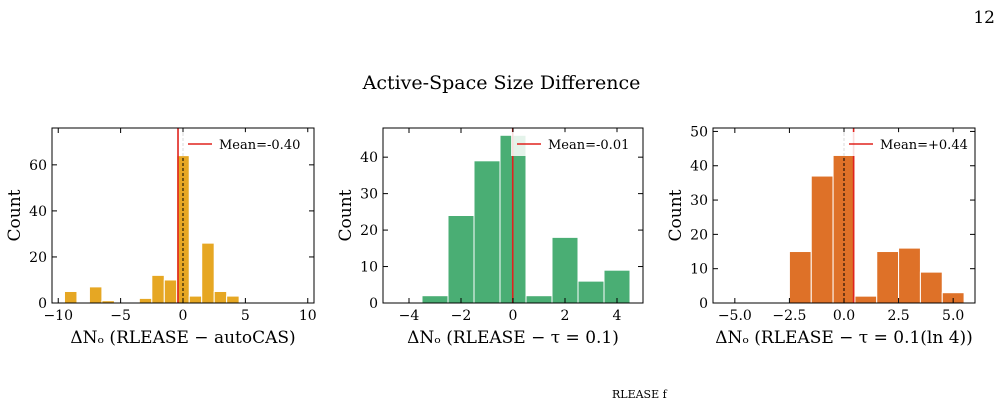 The width and height of the screenshot is (1003, 401). I want to click on page-number: 12, so click(984, 18).